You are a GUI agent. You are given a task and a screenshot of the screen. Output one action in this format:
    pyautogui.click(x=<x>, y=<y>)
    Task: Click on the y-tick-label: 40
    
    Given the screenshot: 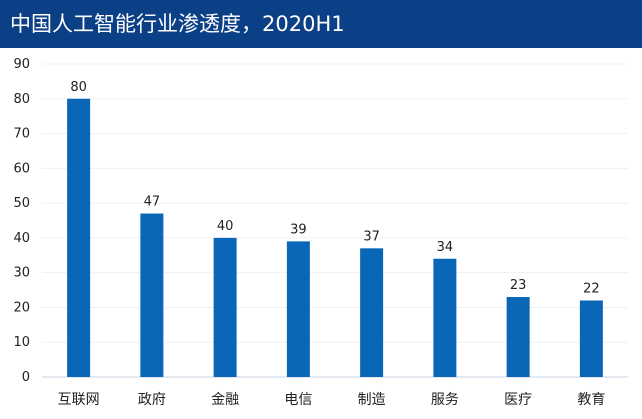 What is the action you would take?
    pyautogui.click(x=21, y=238)
    